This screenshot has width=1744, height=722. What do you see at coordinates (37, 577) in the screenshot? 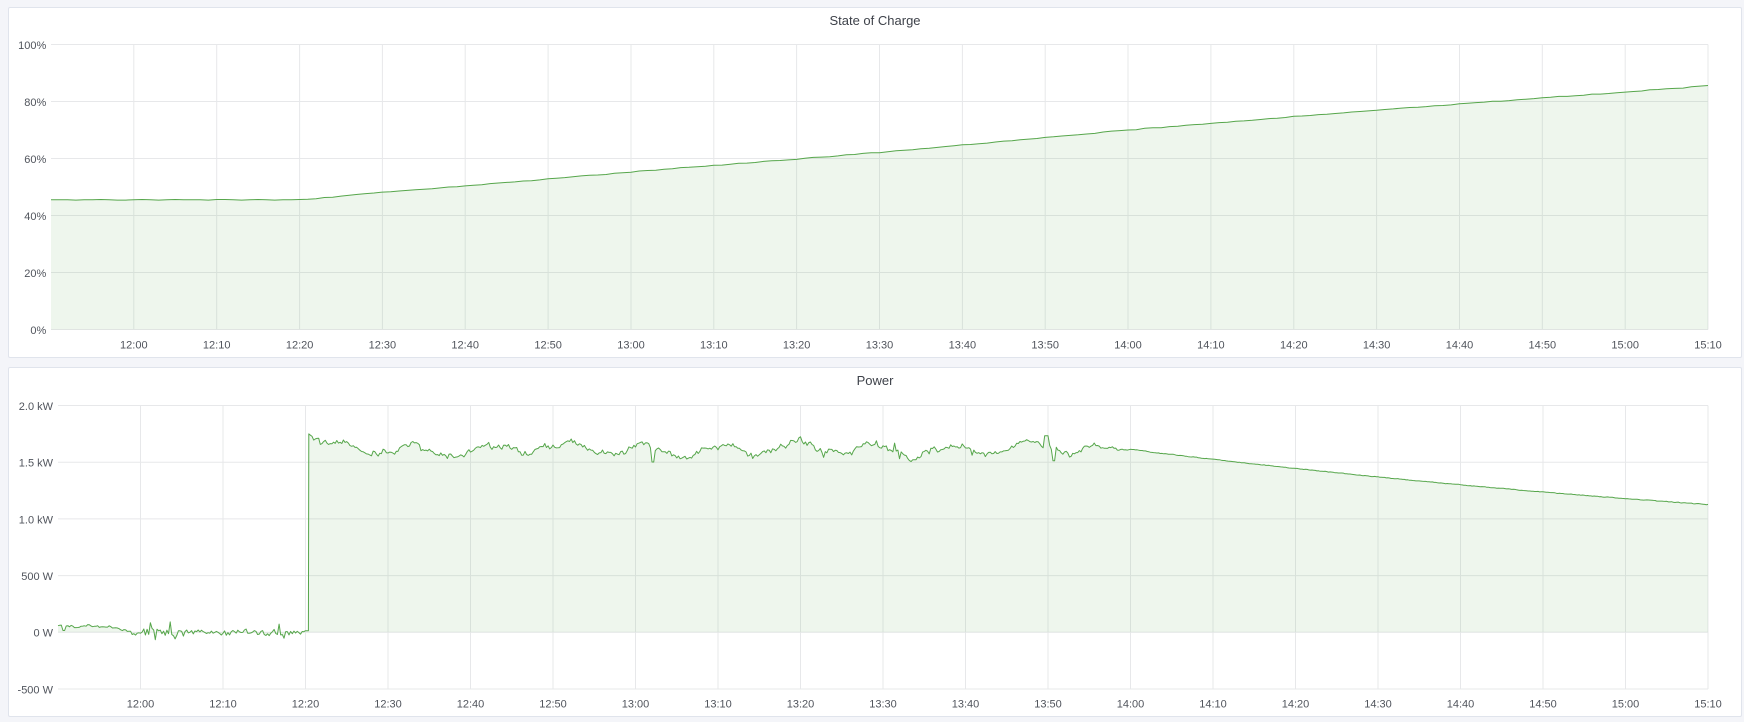
I see `svg-text: 500 W` at bounding box center [37, 577].